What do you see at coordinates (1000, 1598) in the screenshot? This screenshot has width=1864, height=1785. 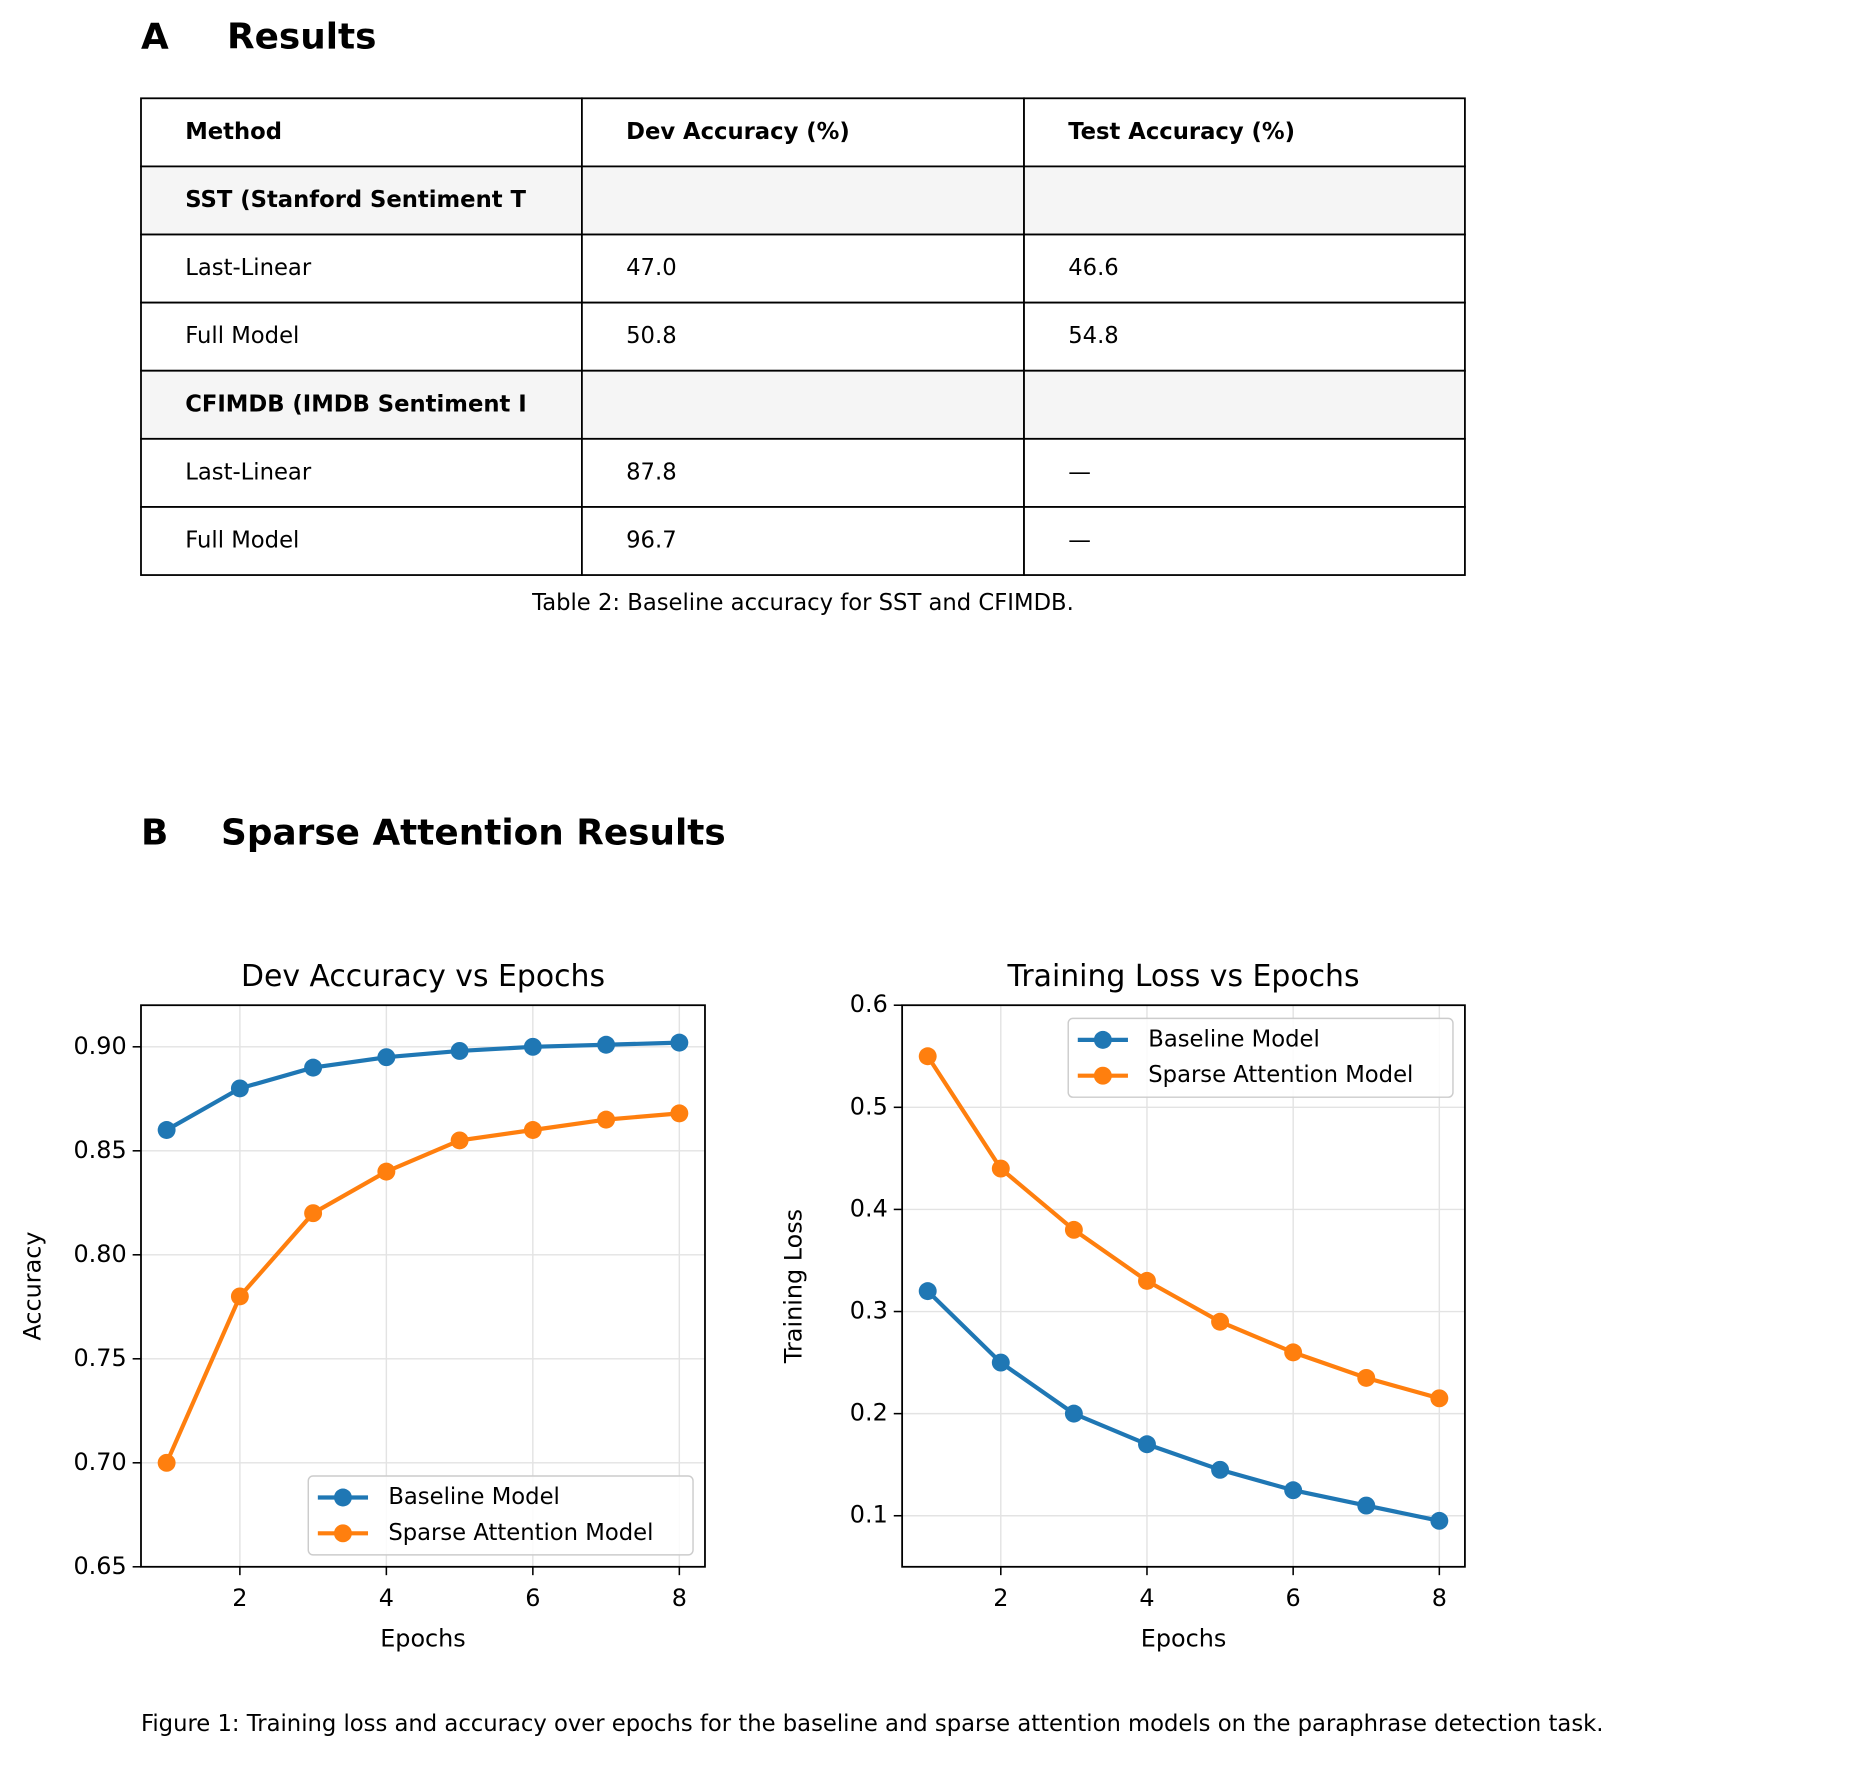 I see `x-tick-label: 2` at bounding box center [1000, 1598].